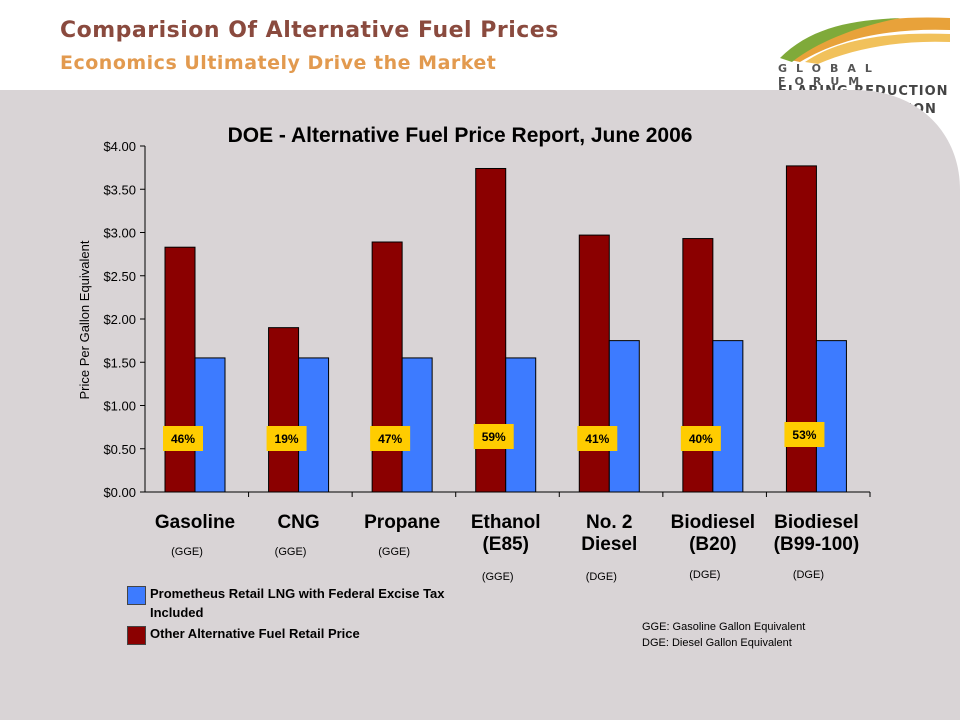 This screenshot has width=960, height=724. What do you see at coordinates (506, 522) in the screenshot?
I see `x-category-label: Ethanol` at bounding box center [506, 522].